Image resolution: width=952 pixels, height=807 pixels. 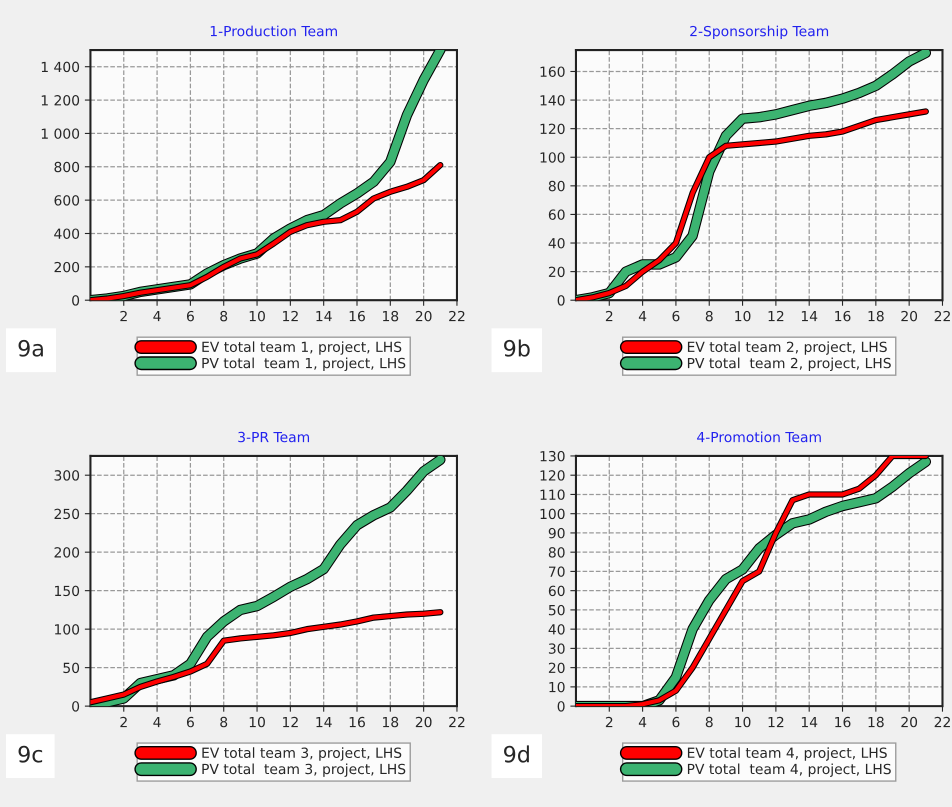 I want to click on legend-label: PV total team 3, project, LHS, so click(x=304, y=770).